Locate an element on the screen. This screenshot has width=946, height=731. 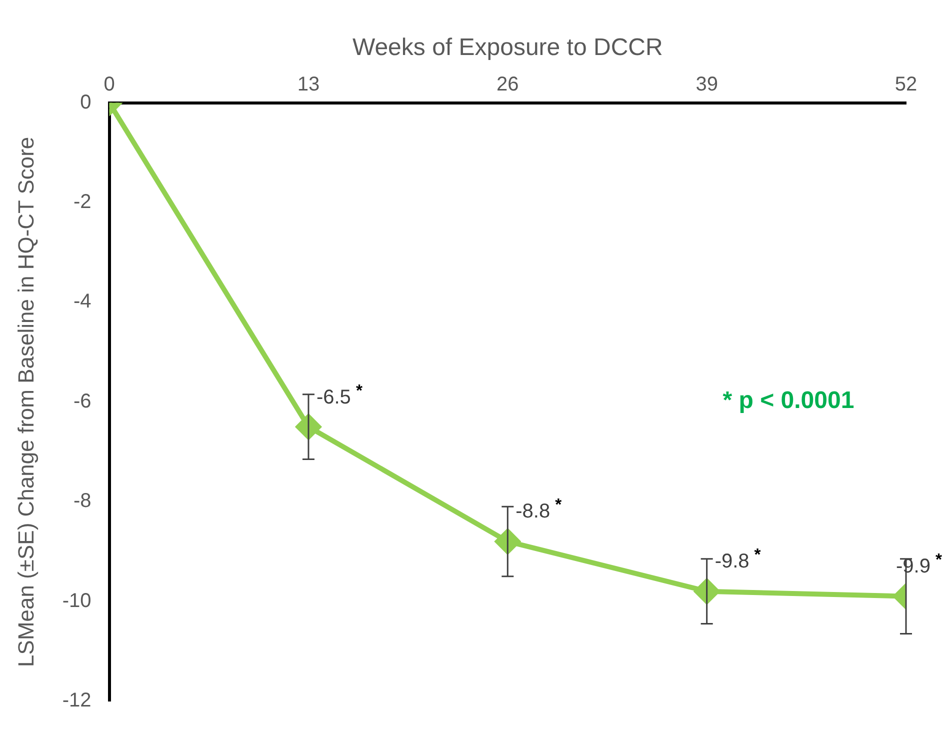
y-tick-label: -6 is located at coordinates (83, 401).